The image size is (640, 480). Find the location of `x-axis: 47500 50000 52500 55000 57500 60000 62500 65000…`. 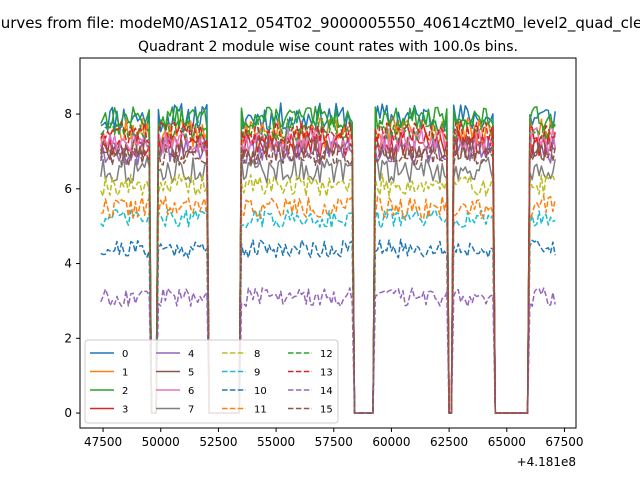

x-axis: 47500 50000 52500 55000 57500 60000 62500 65000… is located at coordinates (334, 438).